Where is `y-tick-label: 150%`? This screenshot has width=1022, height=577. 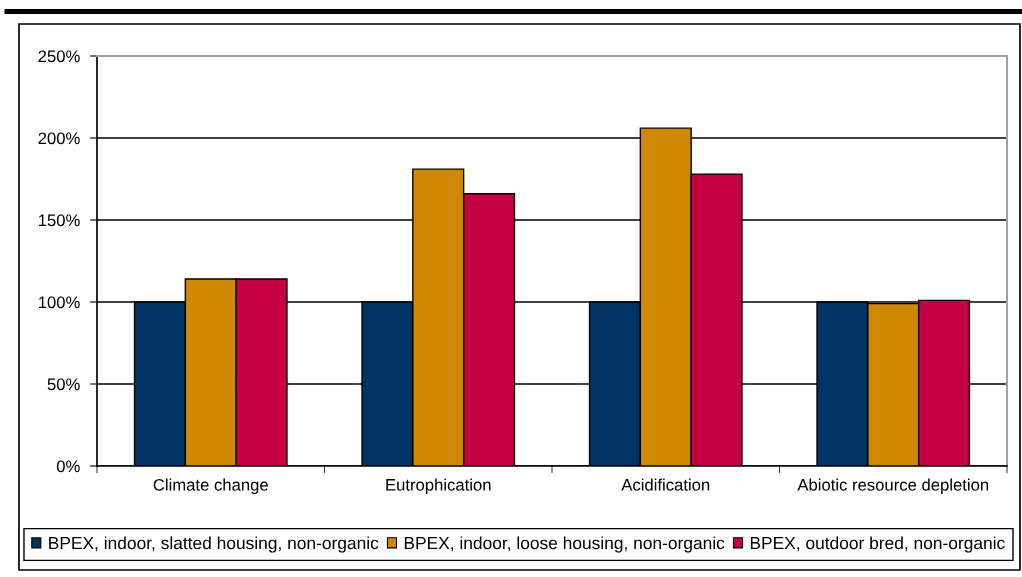
y-tick-label: 150% is located at coordinates (59, 220).